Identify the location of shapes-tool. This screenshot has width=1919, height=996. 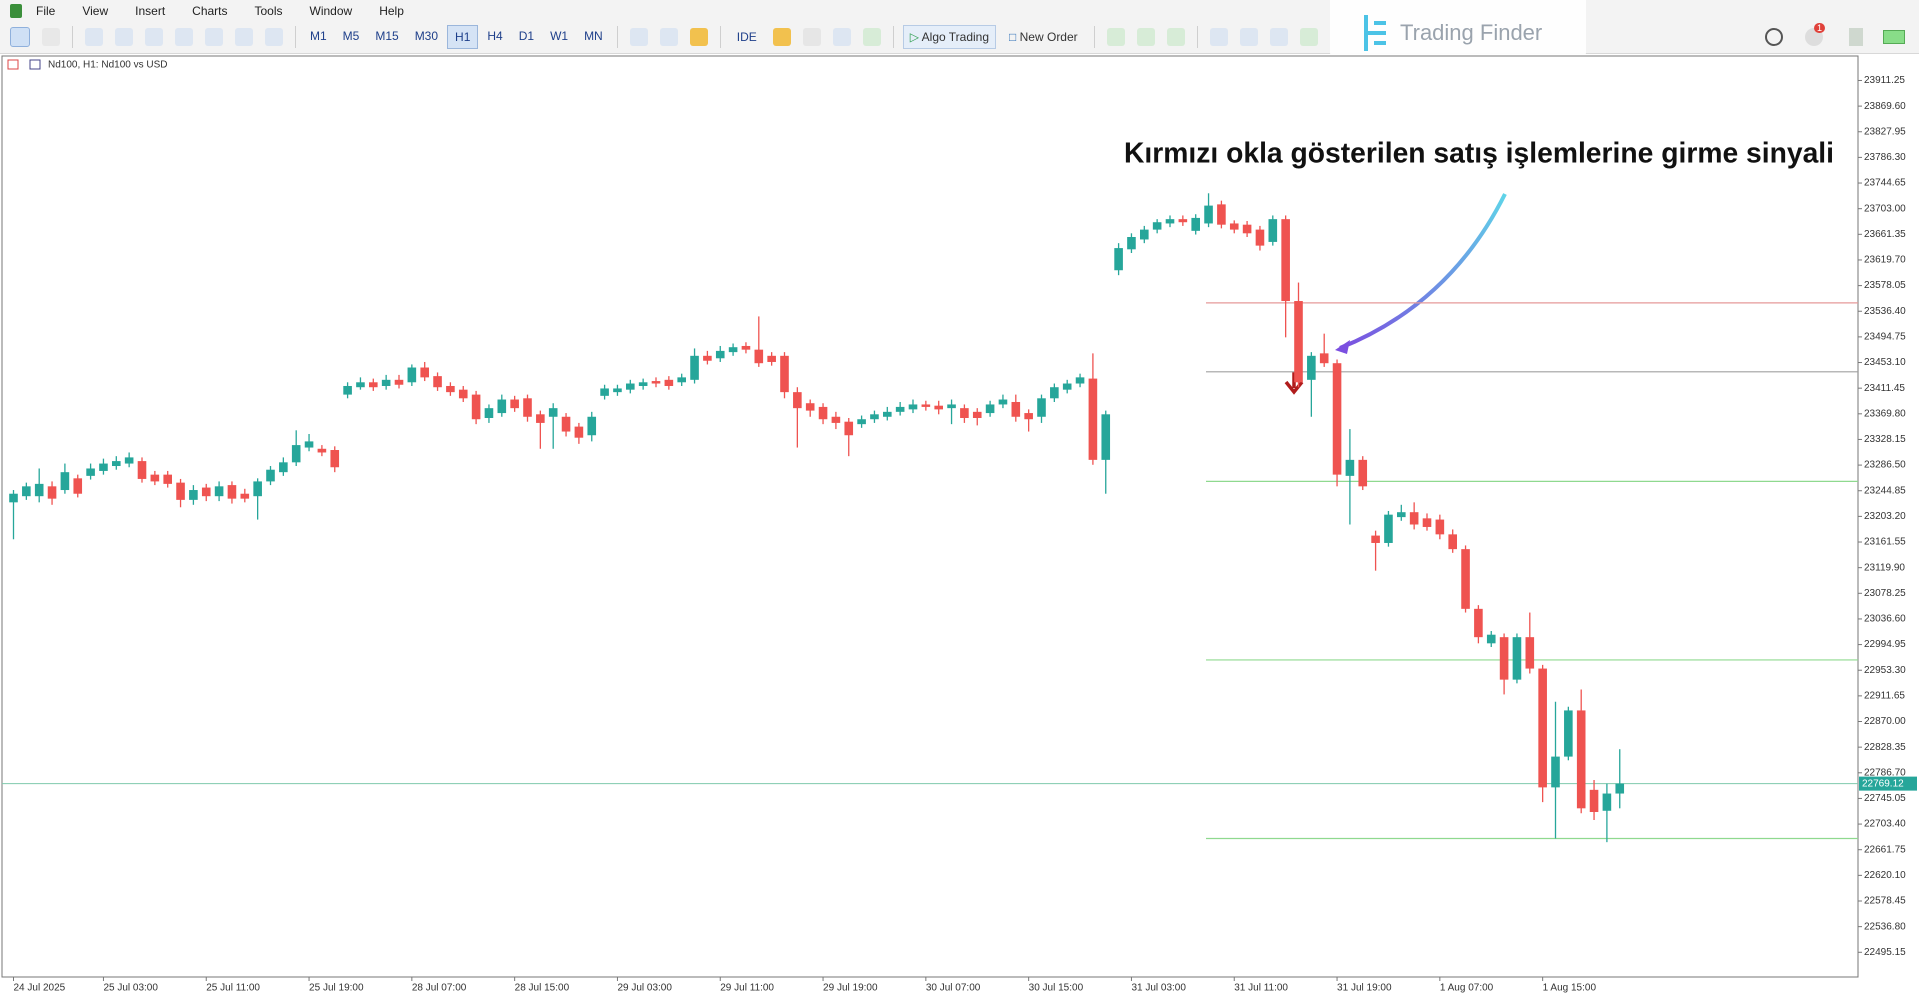
(274, 37).